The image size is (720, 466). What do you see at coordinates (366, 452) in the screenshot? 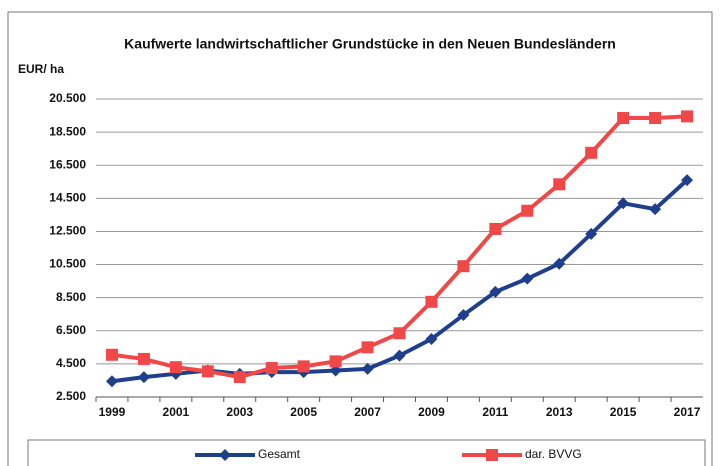
I see `legend-box` at bounding box center [366, 452].